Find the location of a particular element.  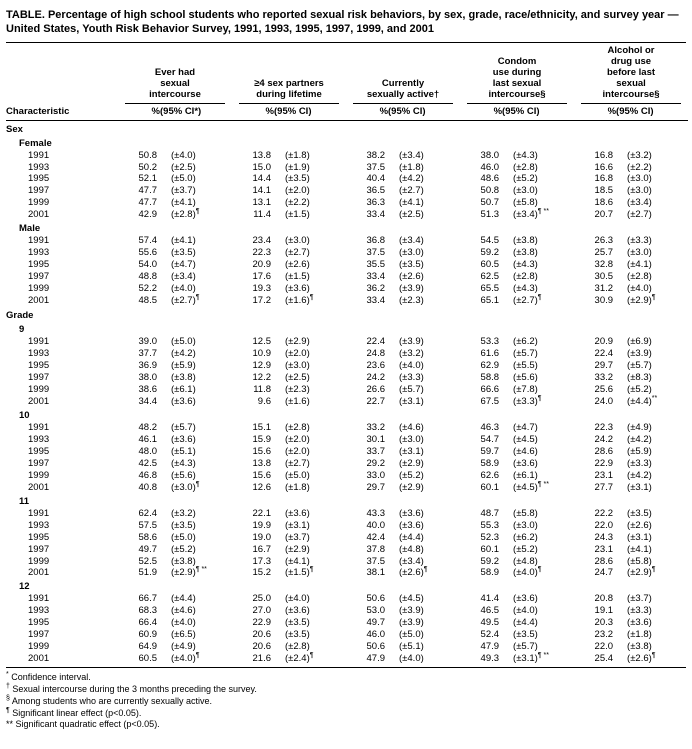

ci-cell: (±7.8) is located at coordinates (525, 389).